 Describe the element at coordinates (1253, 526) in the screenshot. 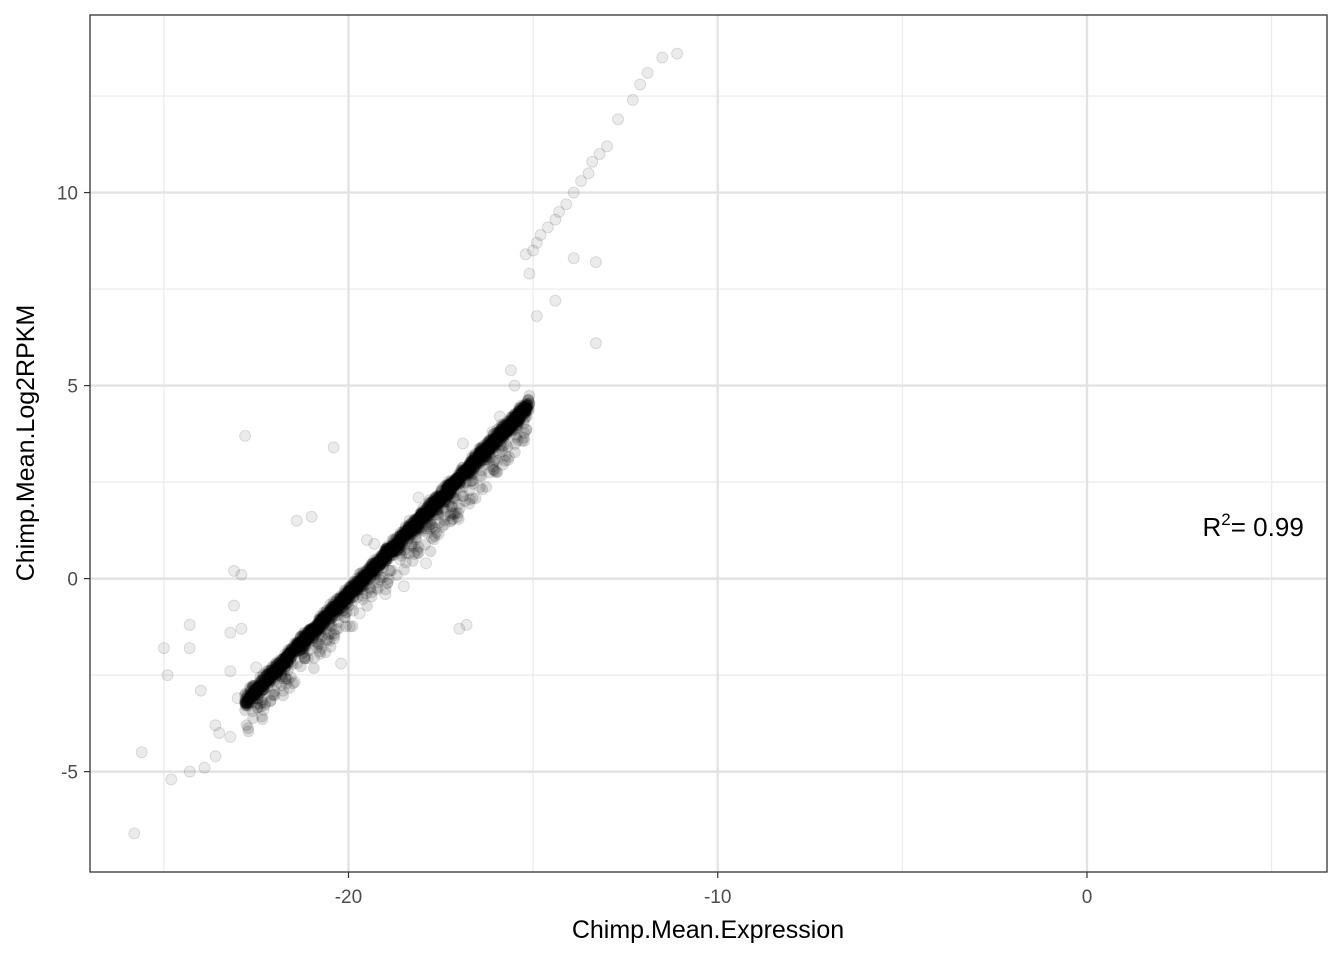

I see `r-squared-annotation: R2= 0.99` at that location.